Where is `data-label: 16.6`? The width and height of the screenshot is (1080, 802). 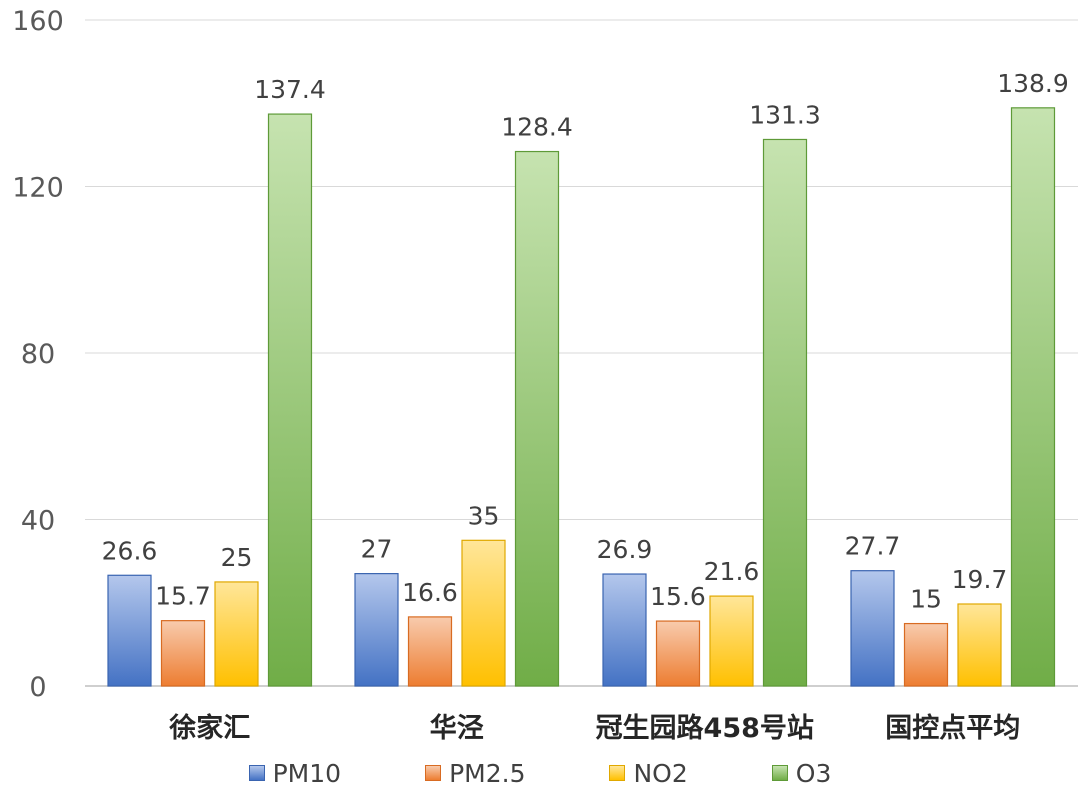 data-label: 16.6 is located at coordinates (430, 592).